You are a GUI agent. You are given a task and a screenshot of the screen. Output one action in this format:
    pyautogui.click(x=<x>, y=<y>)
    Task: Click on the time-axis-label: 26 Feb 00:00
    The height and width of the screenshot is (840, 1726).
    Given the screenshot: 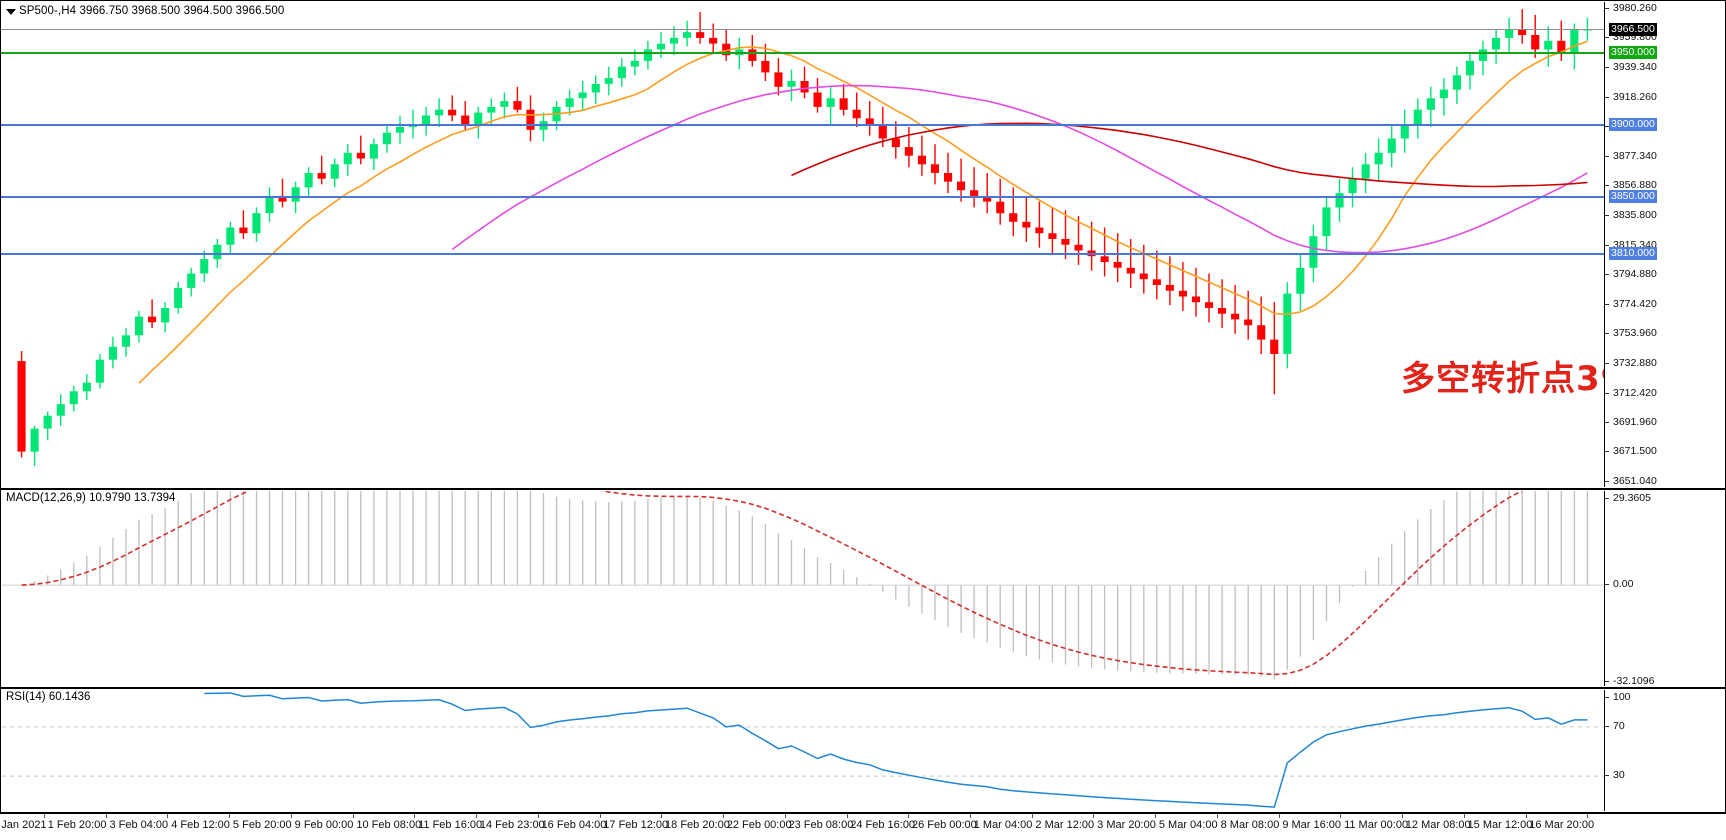 What is the action you would take?
    pyautogui.click(x=944, y=825)
    